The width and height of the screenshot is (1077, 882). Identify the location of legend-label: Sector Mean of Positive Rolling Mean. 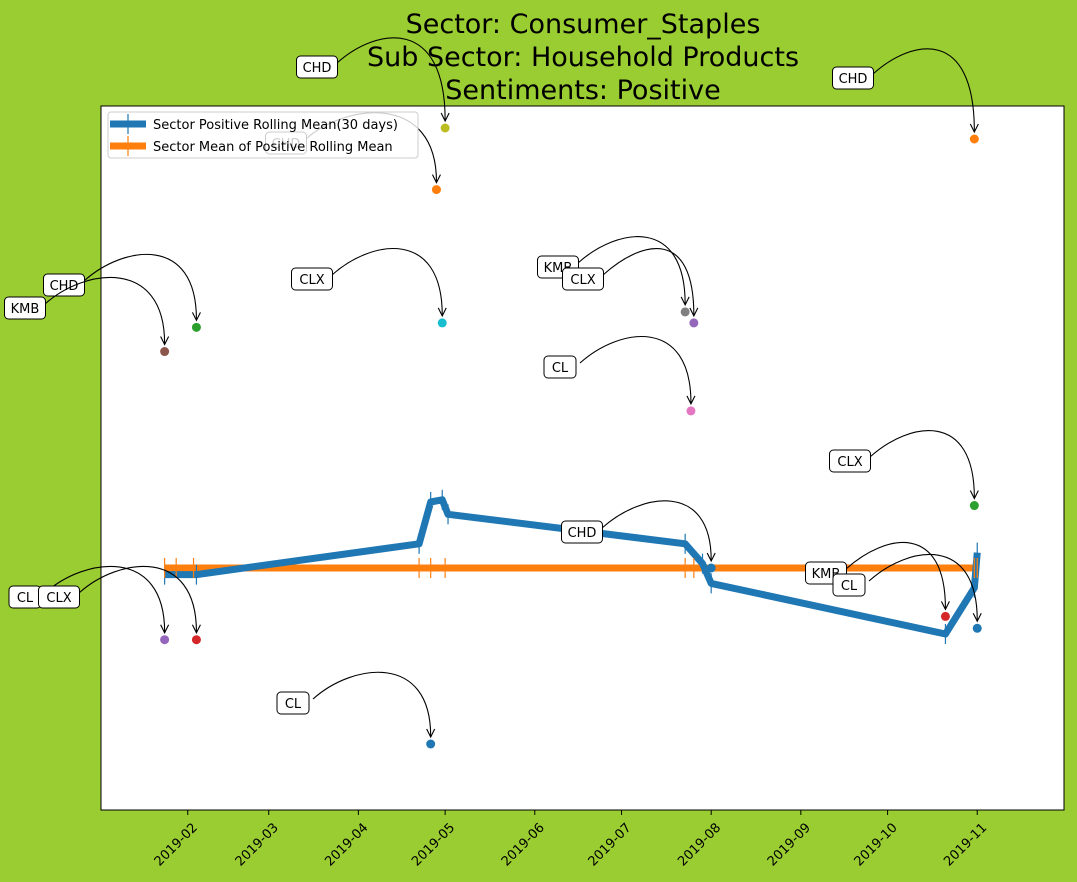
(273, 147).